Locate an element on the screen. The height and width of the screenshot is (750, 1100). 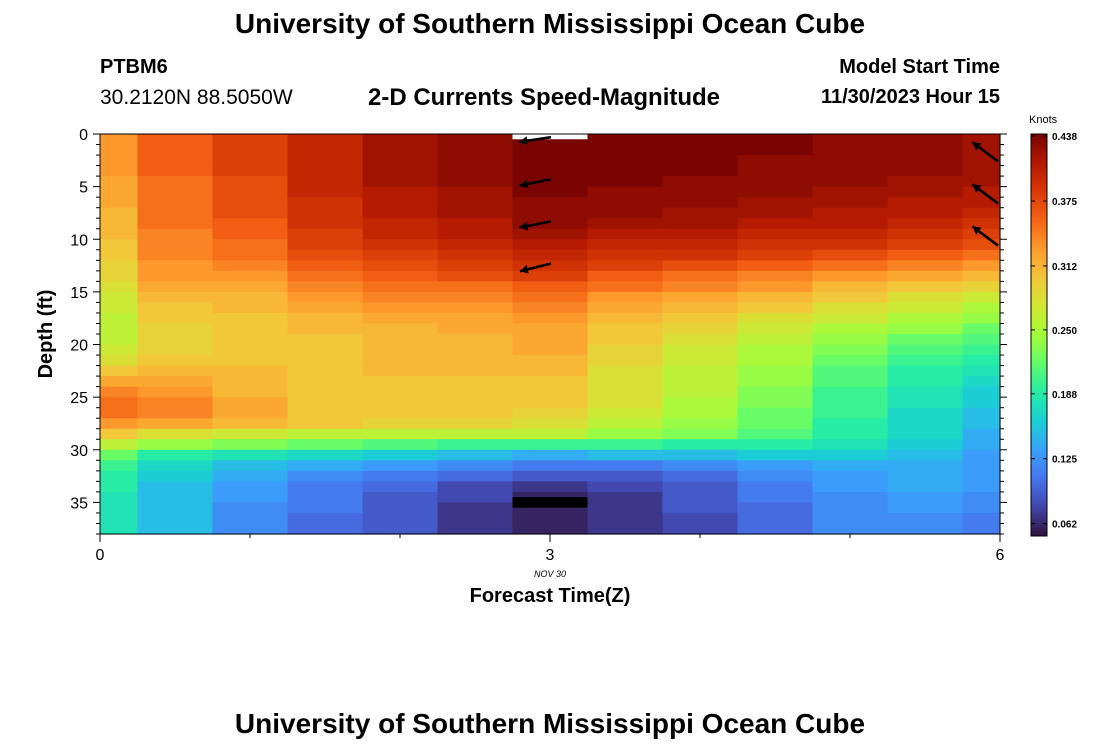
x-axis-label: Forecast Time(Z) is located at coordinates (550, 596).